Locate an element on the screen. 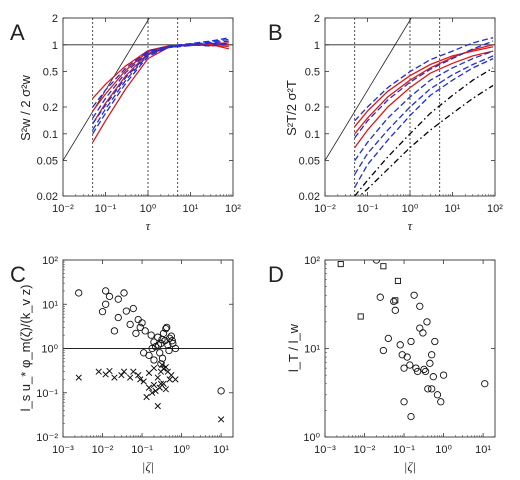 The height and width of the screenshot is (480, 520). panel-letter: D is located at coordinates (276, 274).